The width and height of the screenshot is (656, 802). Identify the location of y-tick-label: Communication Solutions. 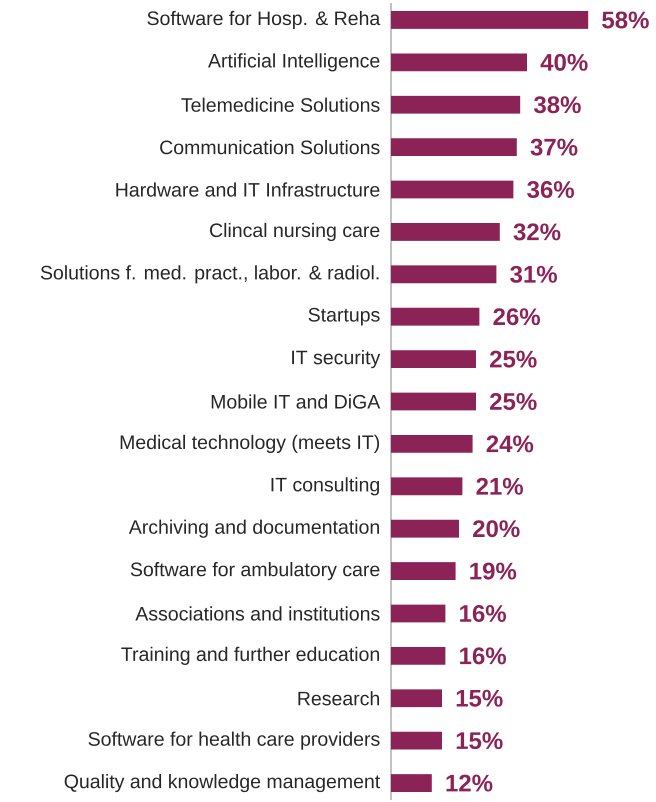
(270, 147).